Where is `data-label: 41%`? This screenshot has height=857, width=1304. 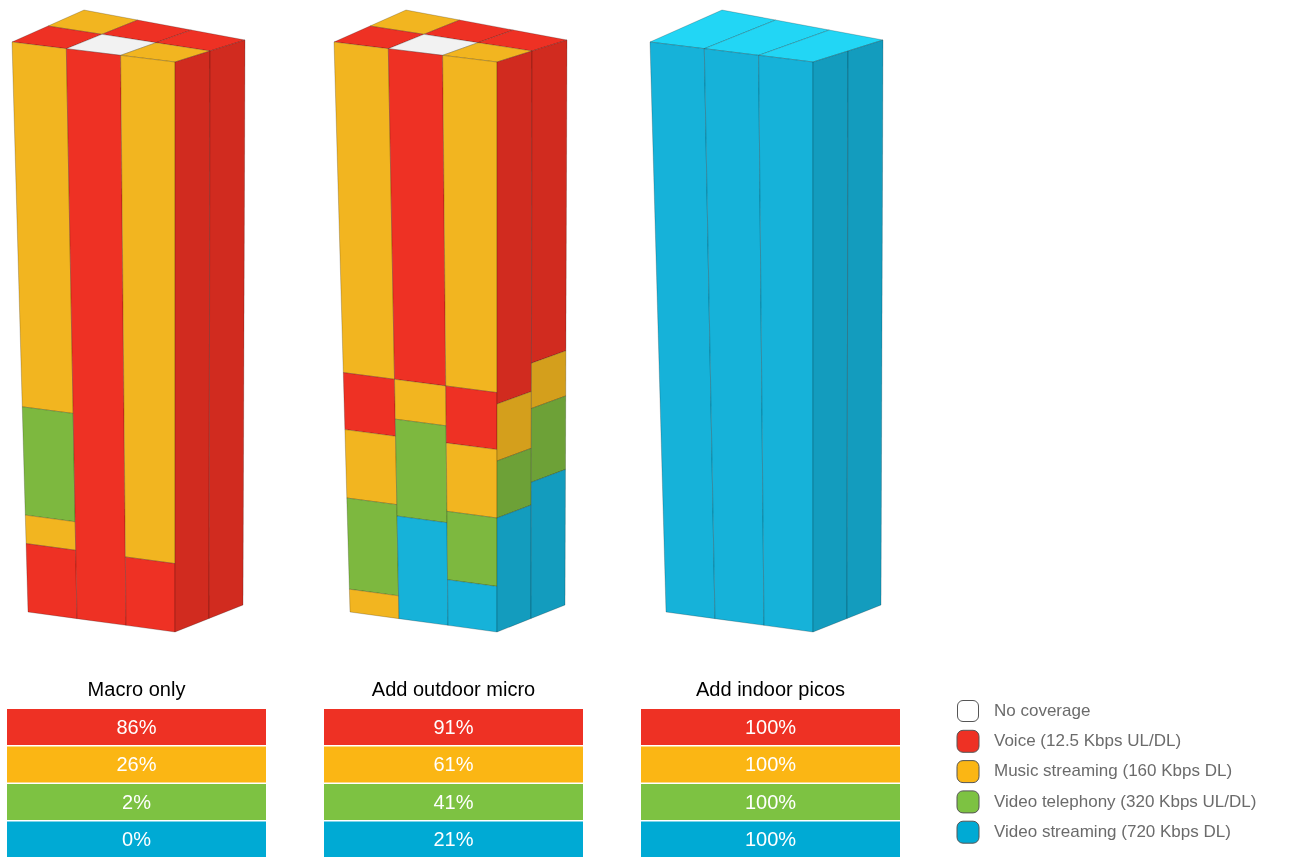 data-label: 41% is located at coordinates (453, 801).